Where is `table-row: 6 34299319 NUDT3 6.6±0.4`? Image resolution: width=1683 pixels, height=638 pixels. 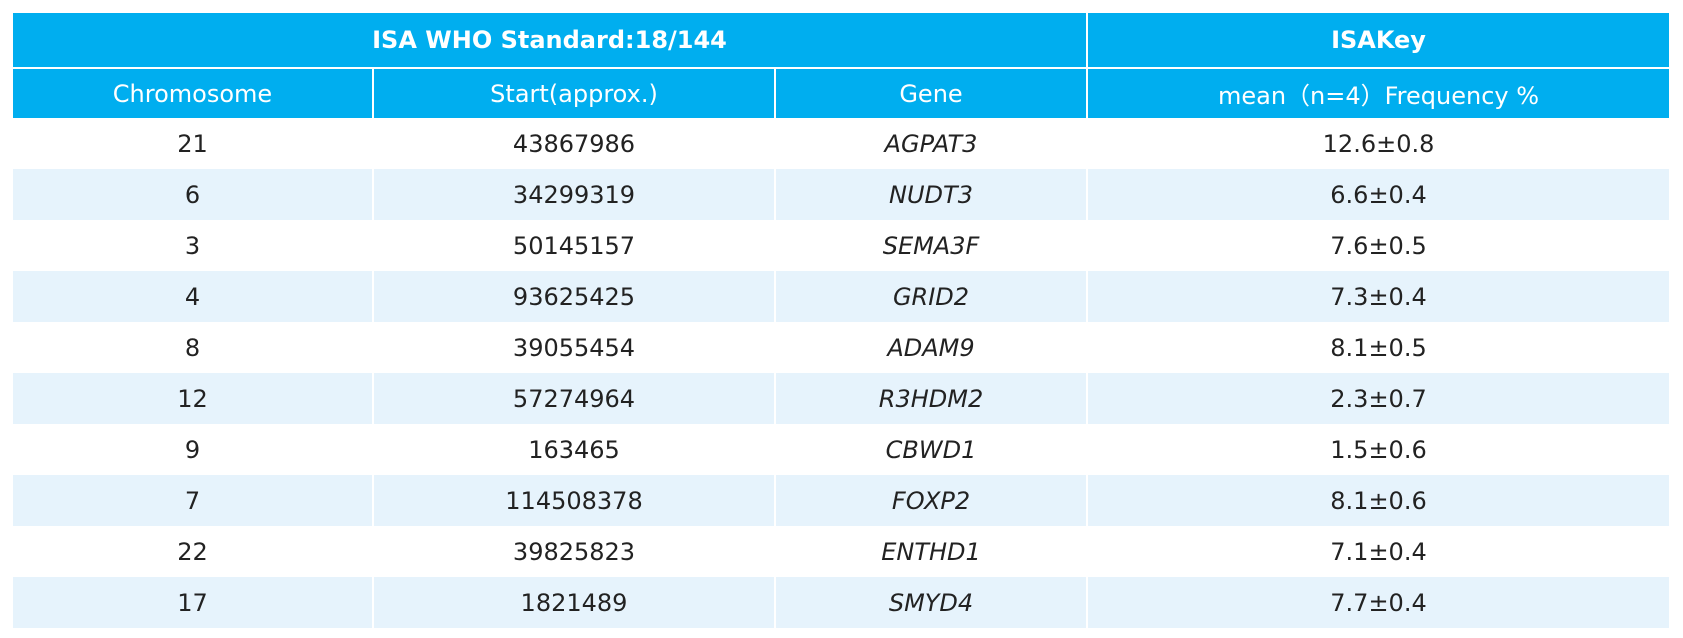 table-row: 6 34299319 NUDT3 6.6±0.4 is located at coordinates (841, 194).